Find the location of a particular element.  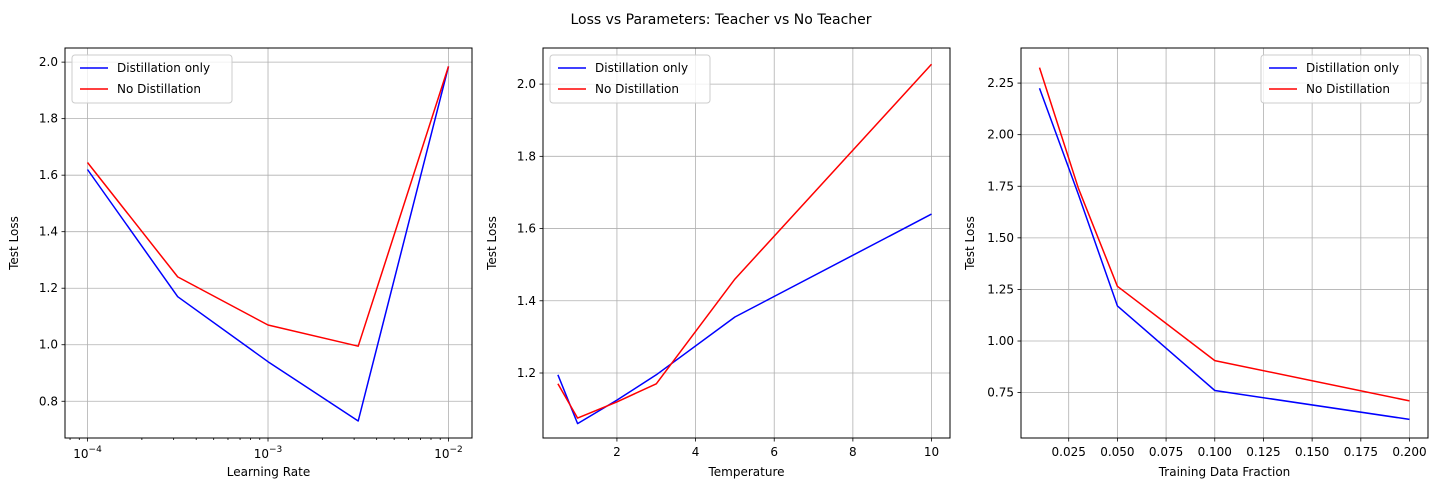

x-tick-label: 6 is located at coordinates (774, 452).